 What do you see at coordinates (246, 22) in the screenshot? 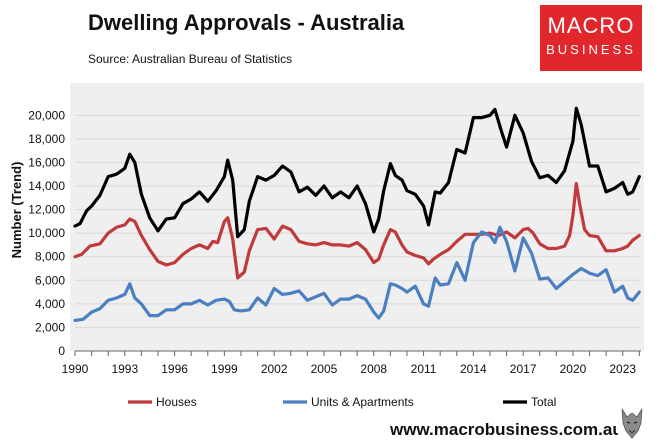
I see `chart-title: Dwelling Approvals - Australia` at bounding box center [246, 22].